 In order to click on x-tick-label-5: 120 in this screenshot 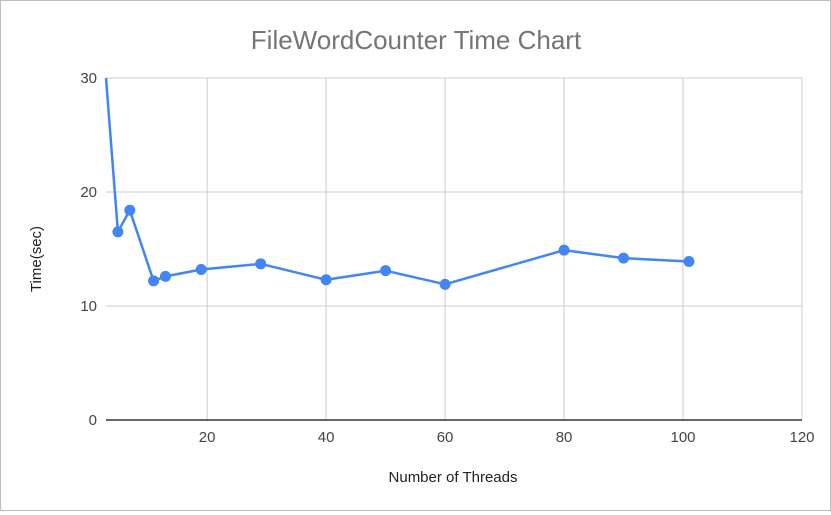, I will do `click(801, 437)`.